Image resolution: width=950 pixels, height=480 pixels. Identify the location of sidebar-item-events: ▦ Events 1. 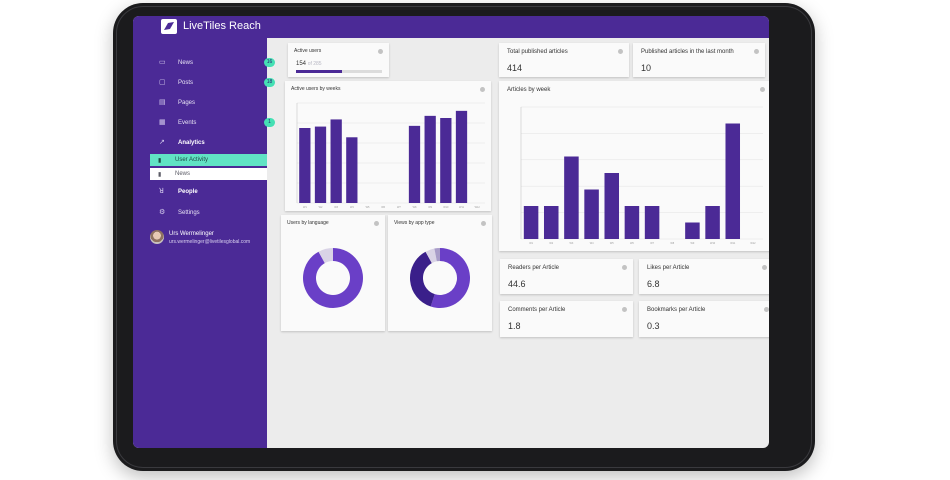
(204, 123).